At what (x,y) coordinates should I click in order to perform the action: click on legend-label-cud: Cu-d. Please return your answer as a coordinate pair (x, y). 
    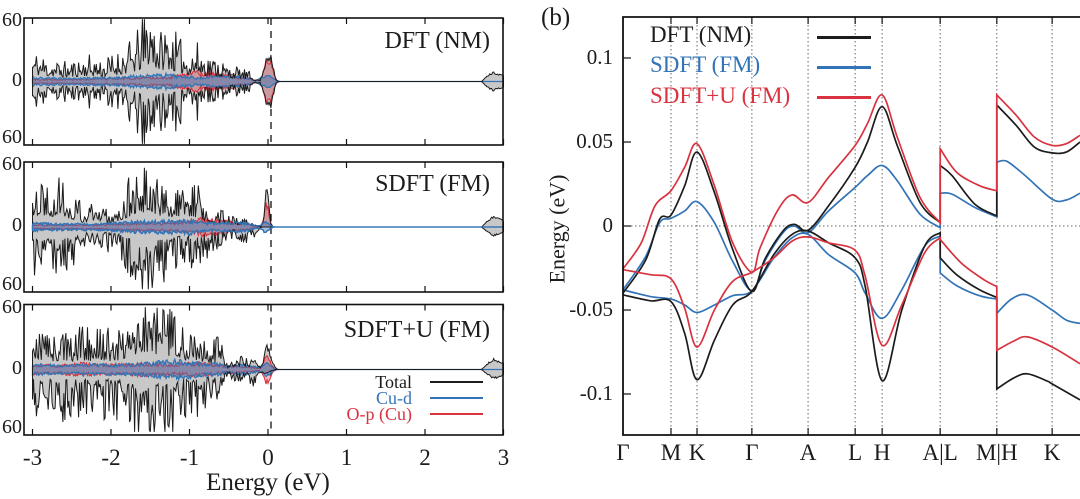
    Looking at the image, I should click on (394, 398).